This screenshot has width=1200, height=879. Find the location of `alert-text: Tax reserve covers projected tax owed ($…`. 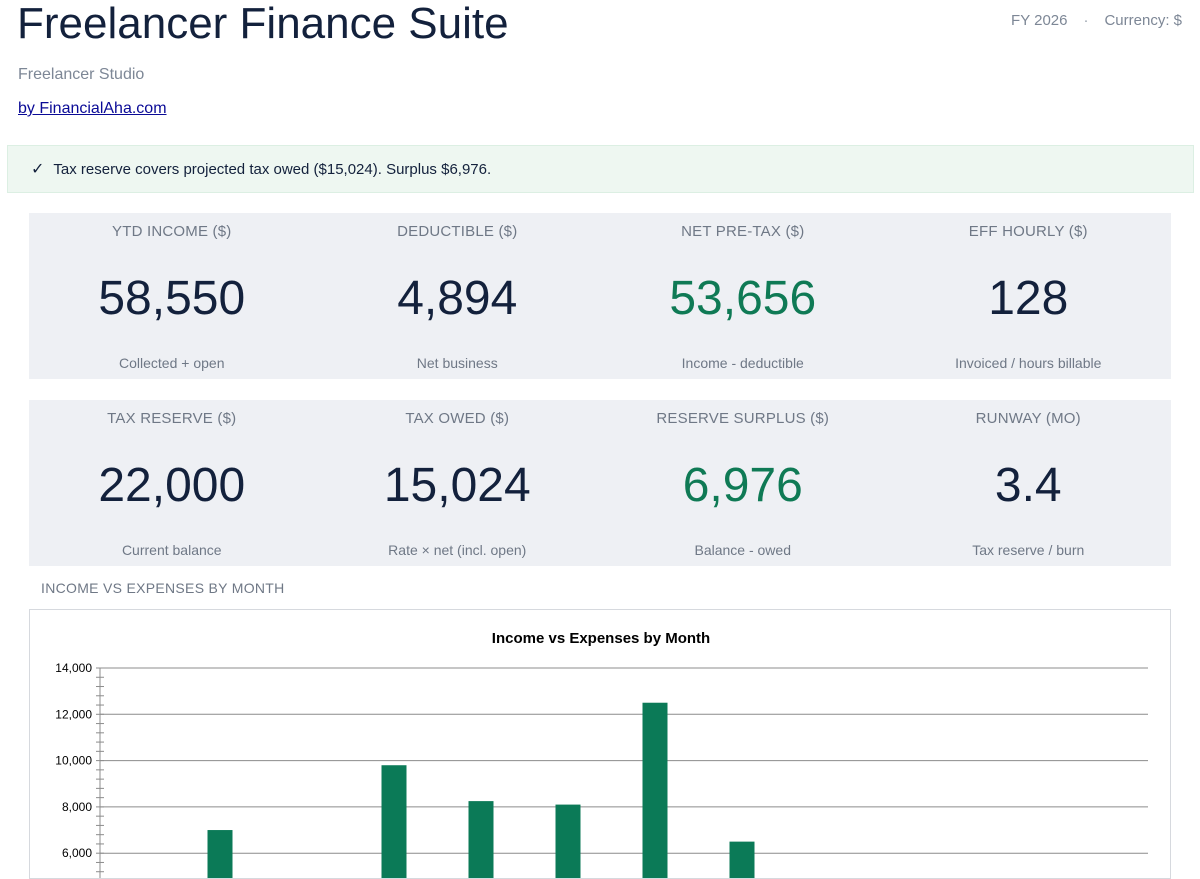

alert-text: Tax reserve covers projected tax owed ($… is located at coordinates (272, 169).